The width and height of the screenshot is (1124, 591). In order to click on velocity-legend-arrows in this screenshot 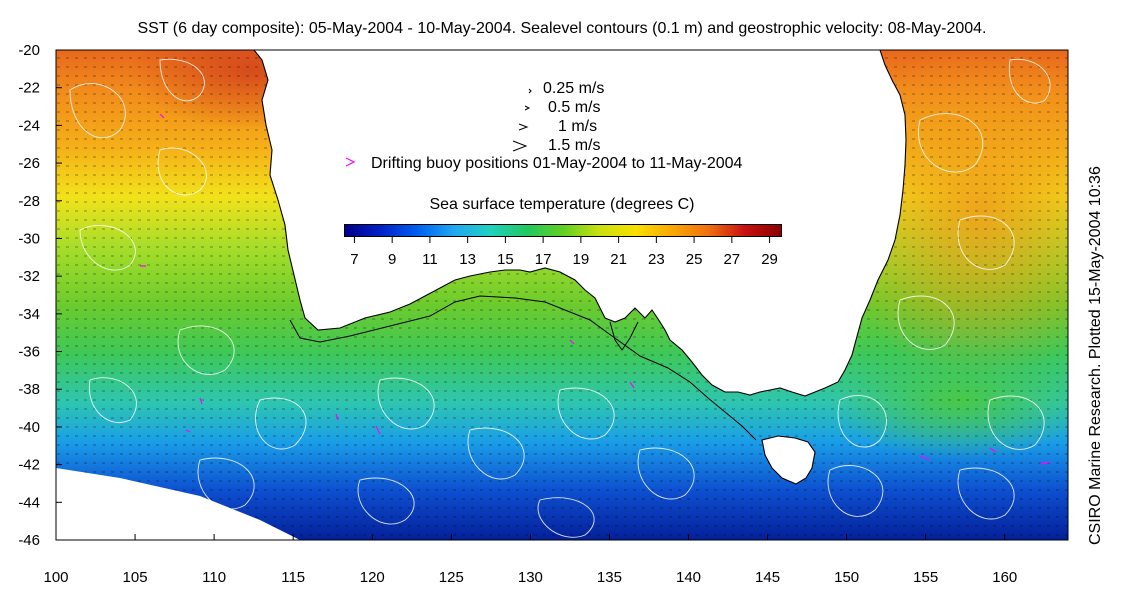, I will do `click(522, 120)`.